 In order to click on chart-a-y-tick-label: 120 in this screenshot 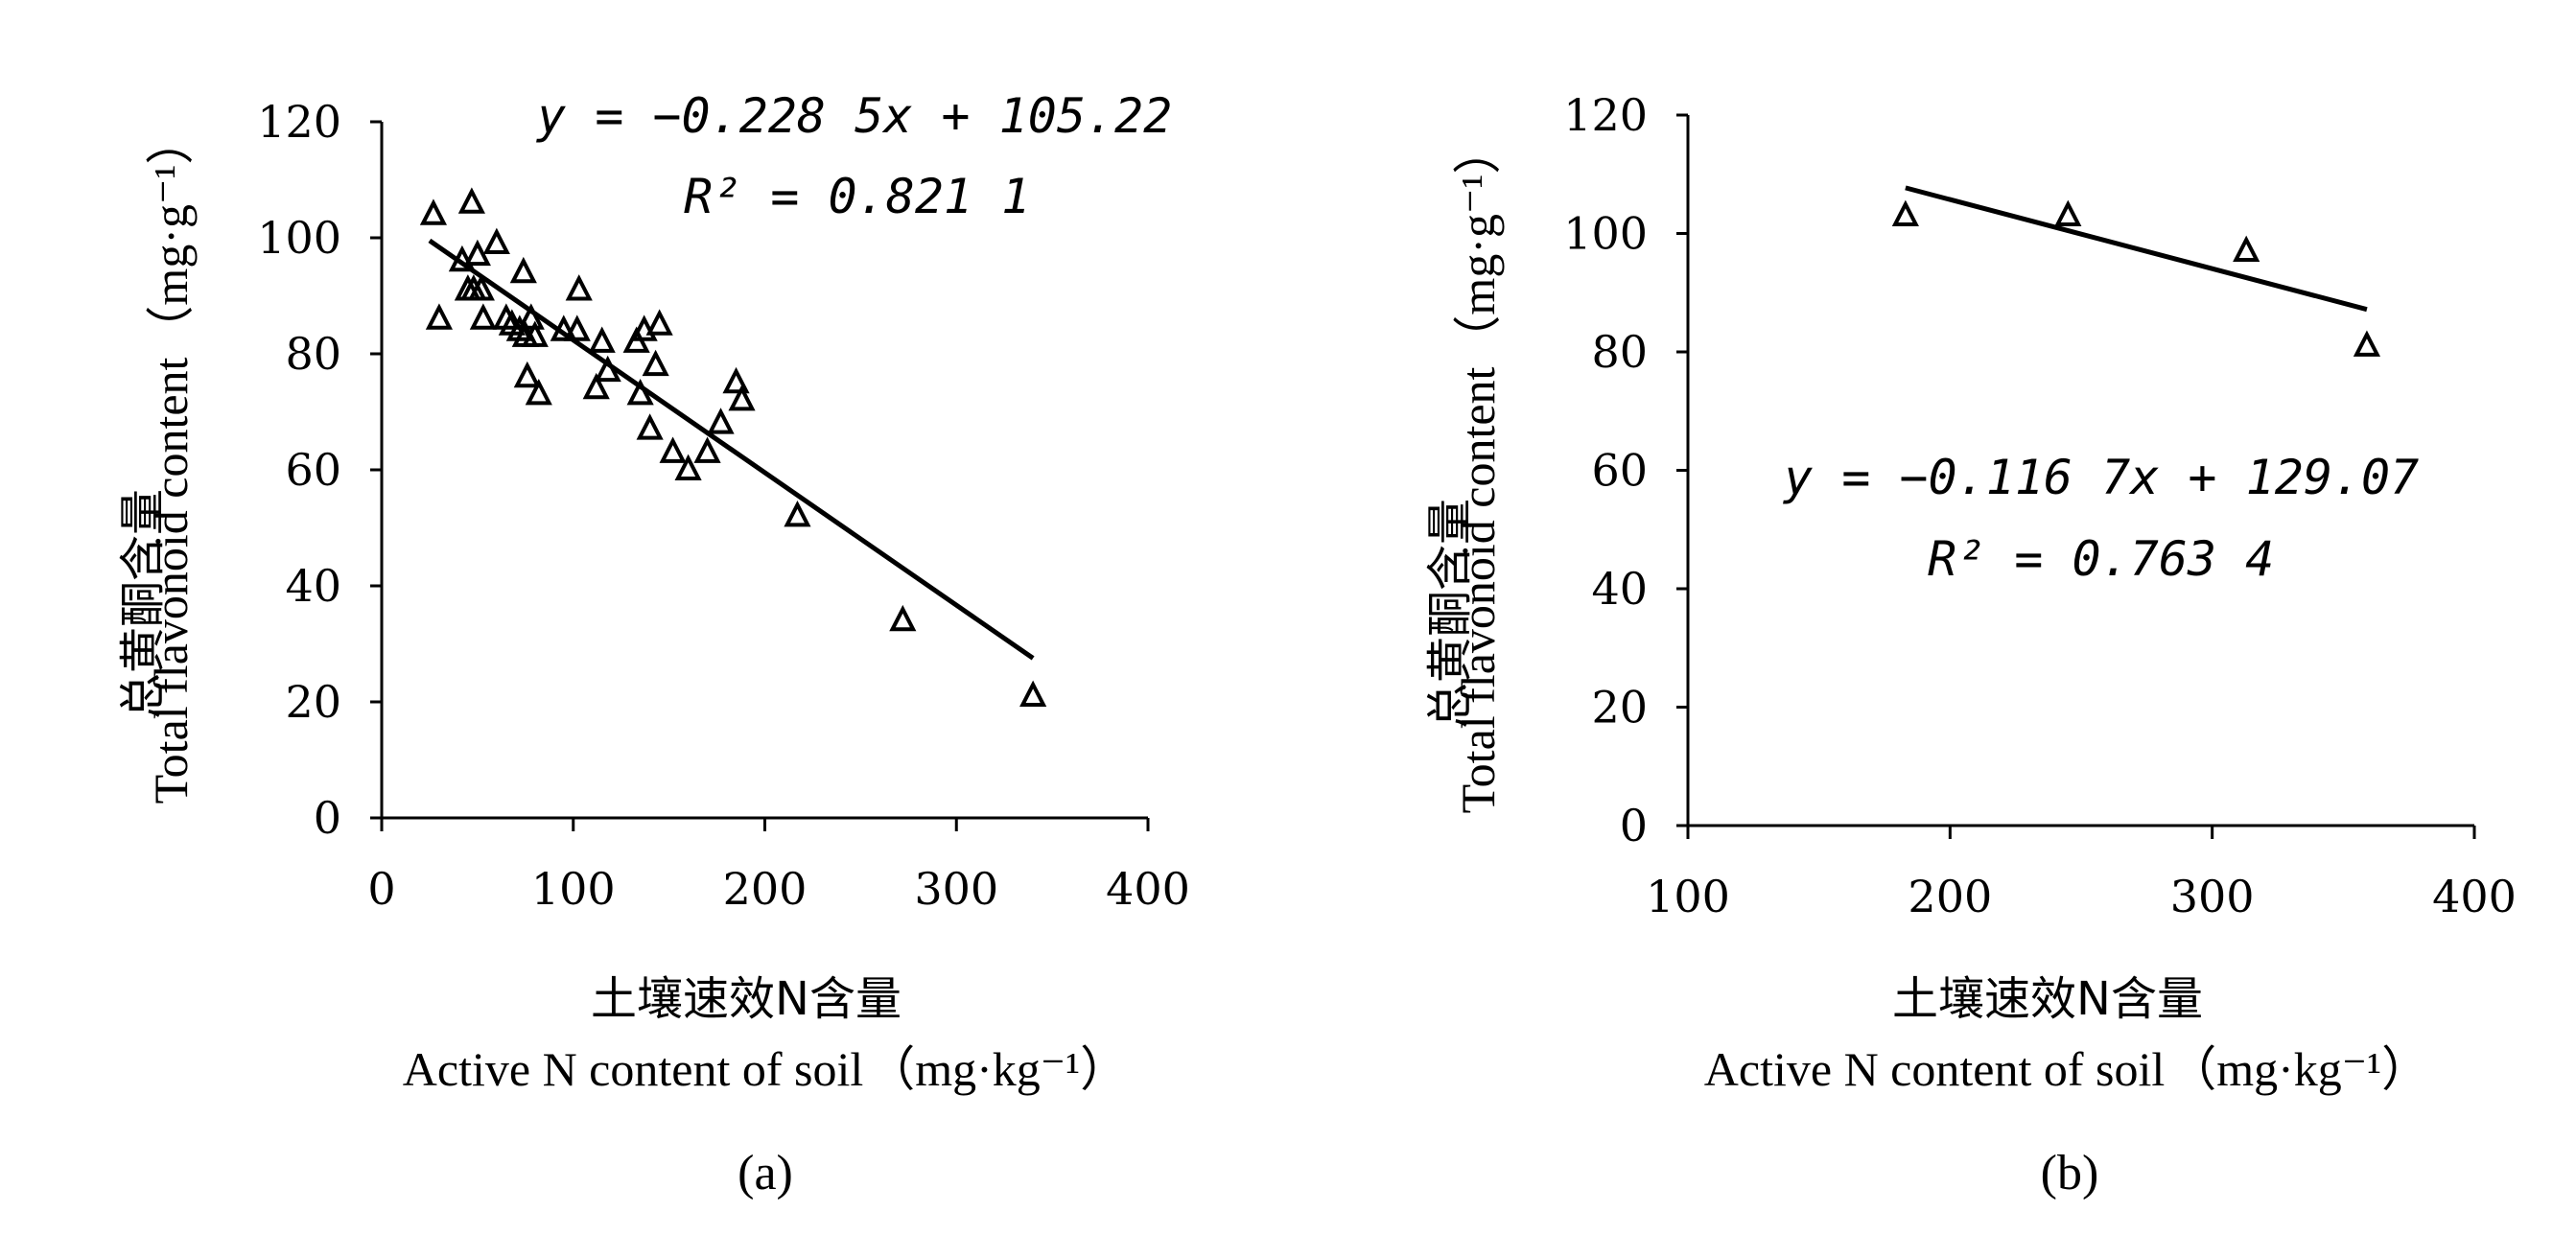, I will do `click(299, 122)`.